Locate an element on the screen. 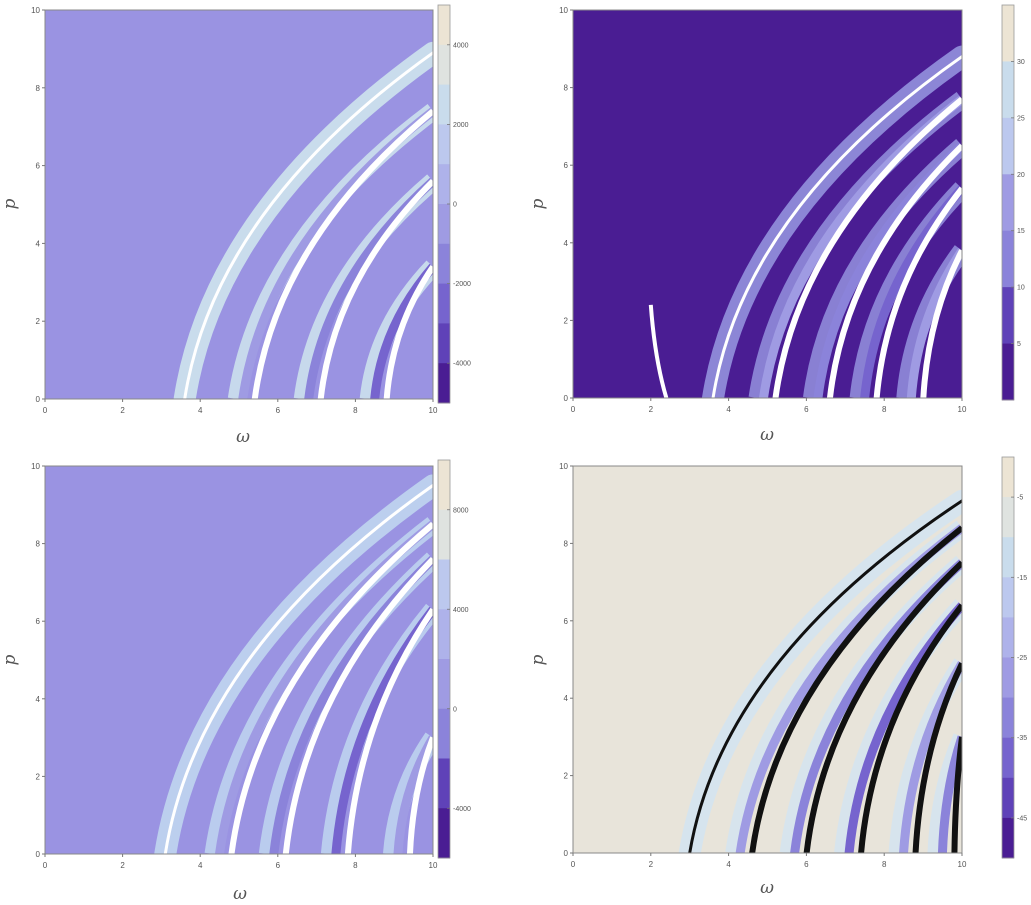 The image size is (1031, 905). colorbar-tick-label: 20 is located at coordinates (1021, 175).